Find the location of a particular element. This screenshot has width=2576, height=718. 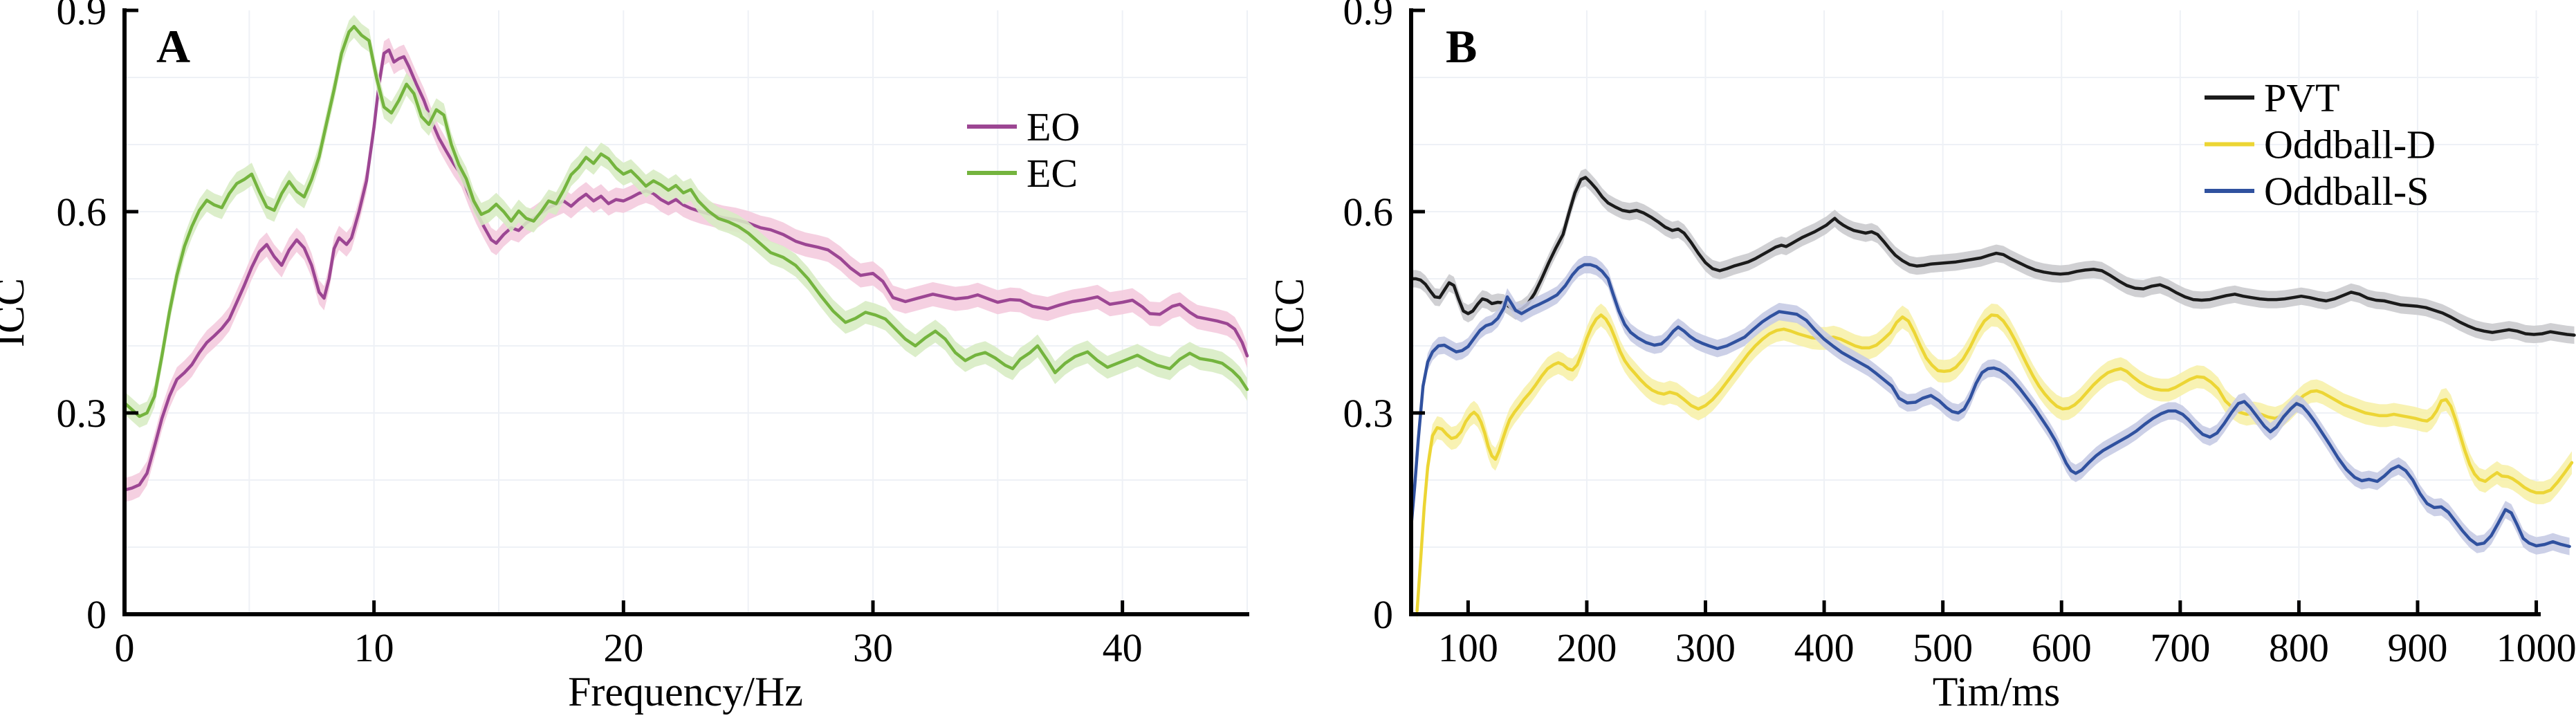

x-tick-label-700: 700 is located at coordinates (2180, 647).